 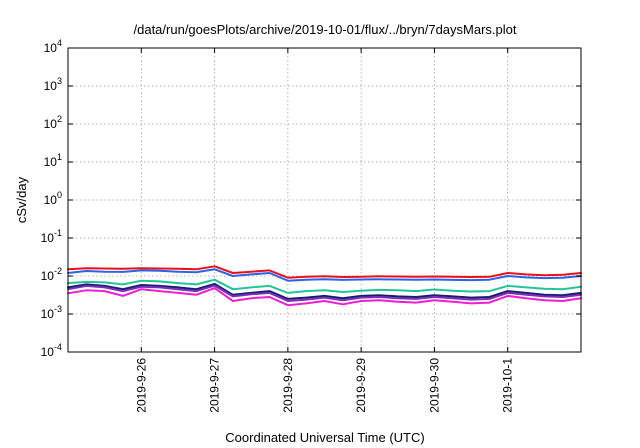 I want to click on x-tick-label: 2019-9-29, so click(x=361, y=385).